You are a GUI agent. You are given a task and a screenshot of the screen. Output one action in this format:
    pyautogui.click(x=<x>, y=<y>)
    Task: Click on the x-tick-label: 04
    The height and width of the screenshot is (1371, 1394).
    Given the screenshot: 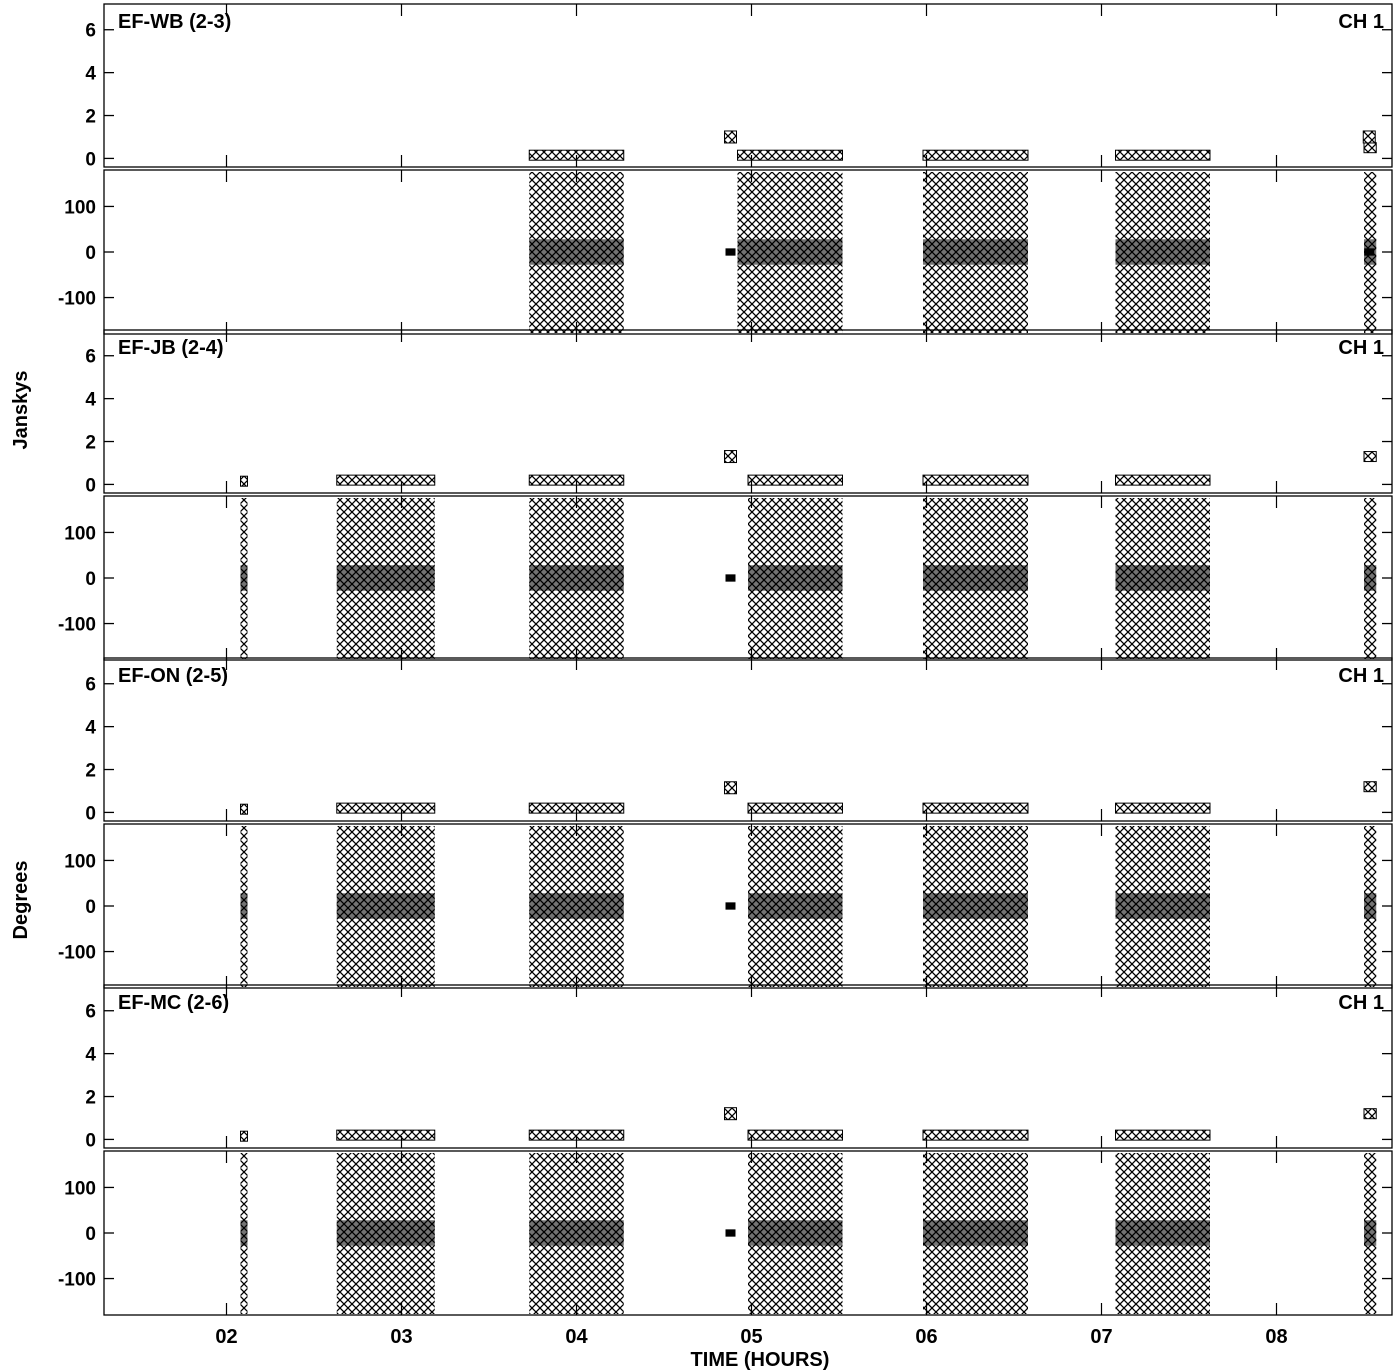 What is the action you would take?
    pyautogui.click(x=576, y=1337)
    